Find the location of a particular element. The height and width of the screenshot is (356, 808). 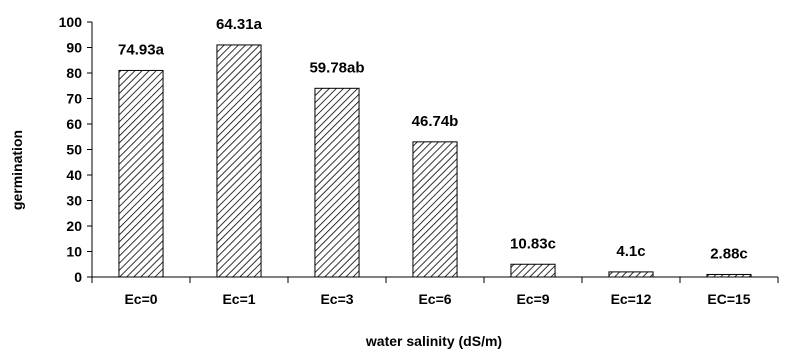

x-tick-label: EC=15 is located at coordinates (728, 299).